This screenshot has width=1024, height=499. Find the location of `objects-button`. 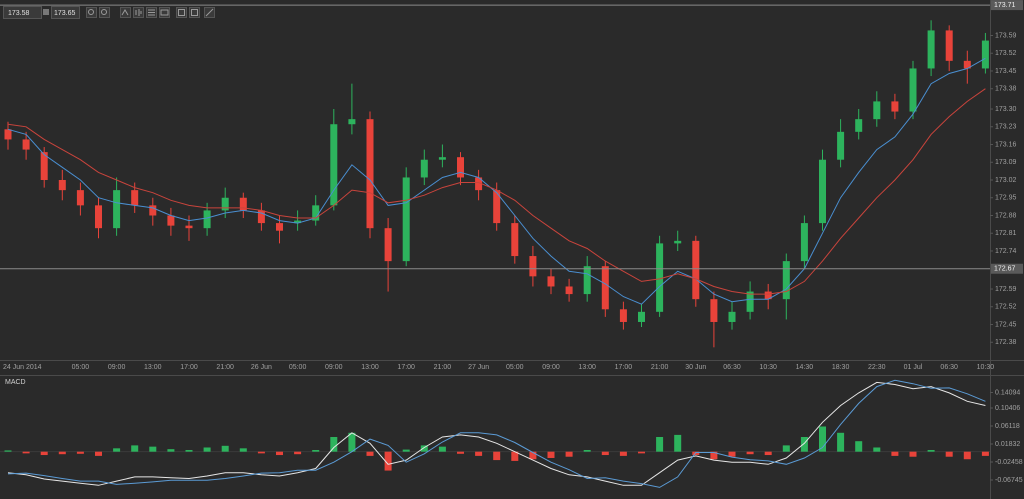

objects-button is located at coordinates (164, 12).